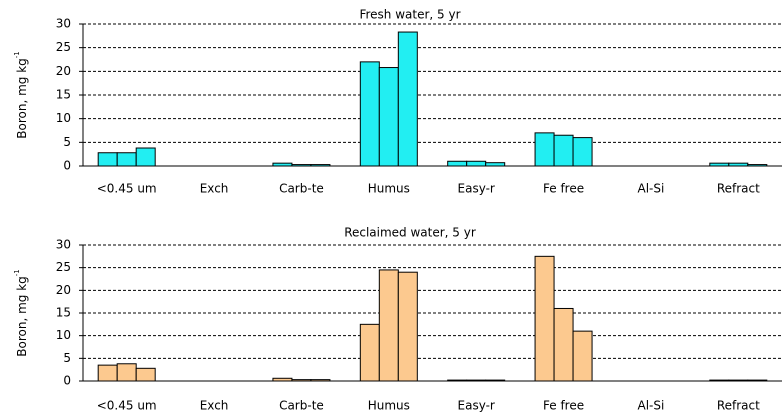 This screenshot has height=416, width=782. What do you see at coordinates (410, 233) in the screenshot?
I see `chart-title: Reclaimed water, 5 yr` at bounding box center [410, 233].